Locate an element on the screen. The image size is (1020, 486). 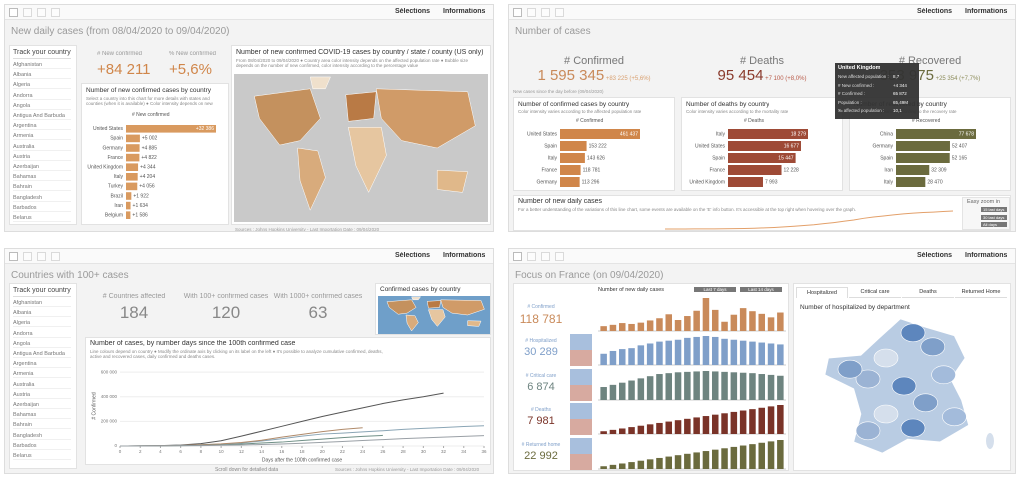
bar-label: Turkey is located at coordinates (116, 187).